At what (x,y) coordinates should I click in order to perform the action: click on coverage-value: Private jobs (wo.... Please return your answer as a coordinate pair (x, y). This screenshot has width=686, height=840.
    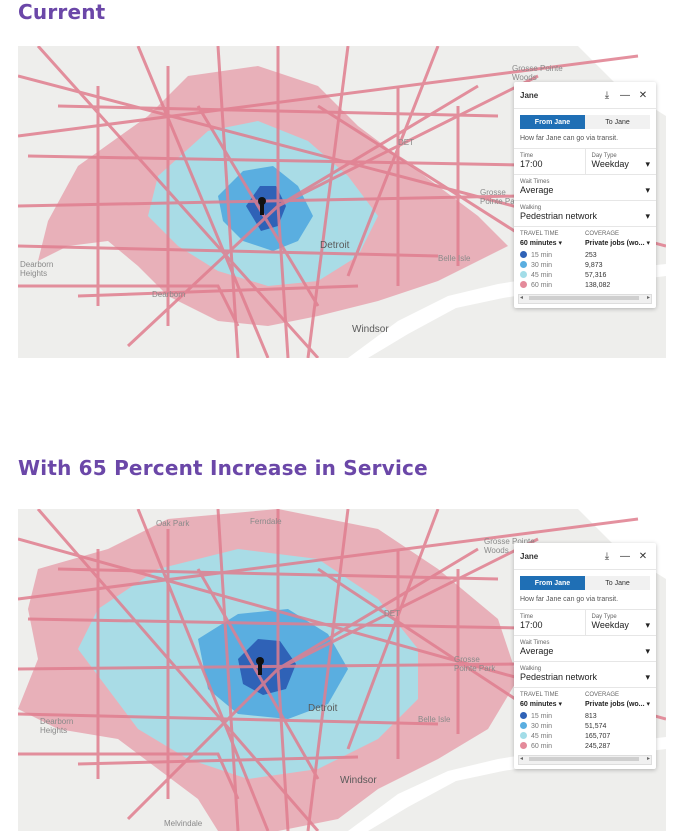
    Looking at the image, I should click on (615, 243).